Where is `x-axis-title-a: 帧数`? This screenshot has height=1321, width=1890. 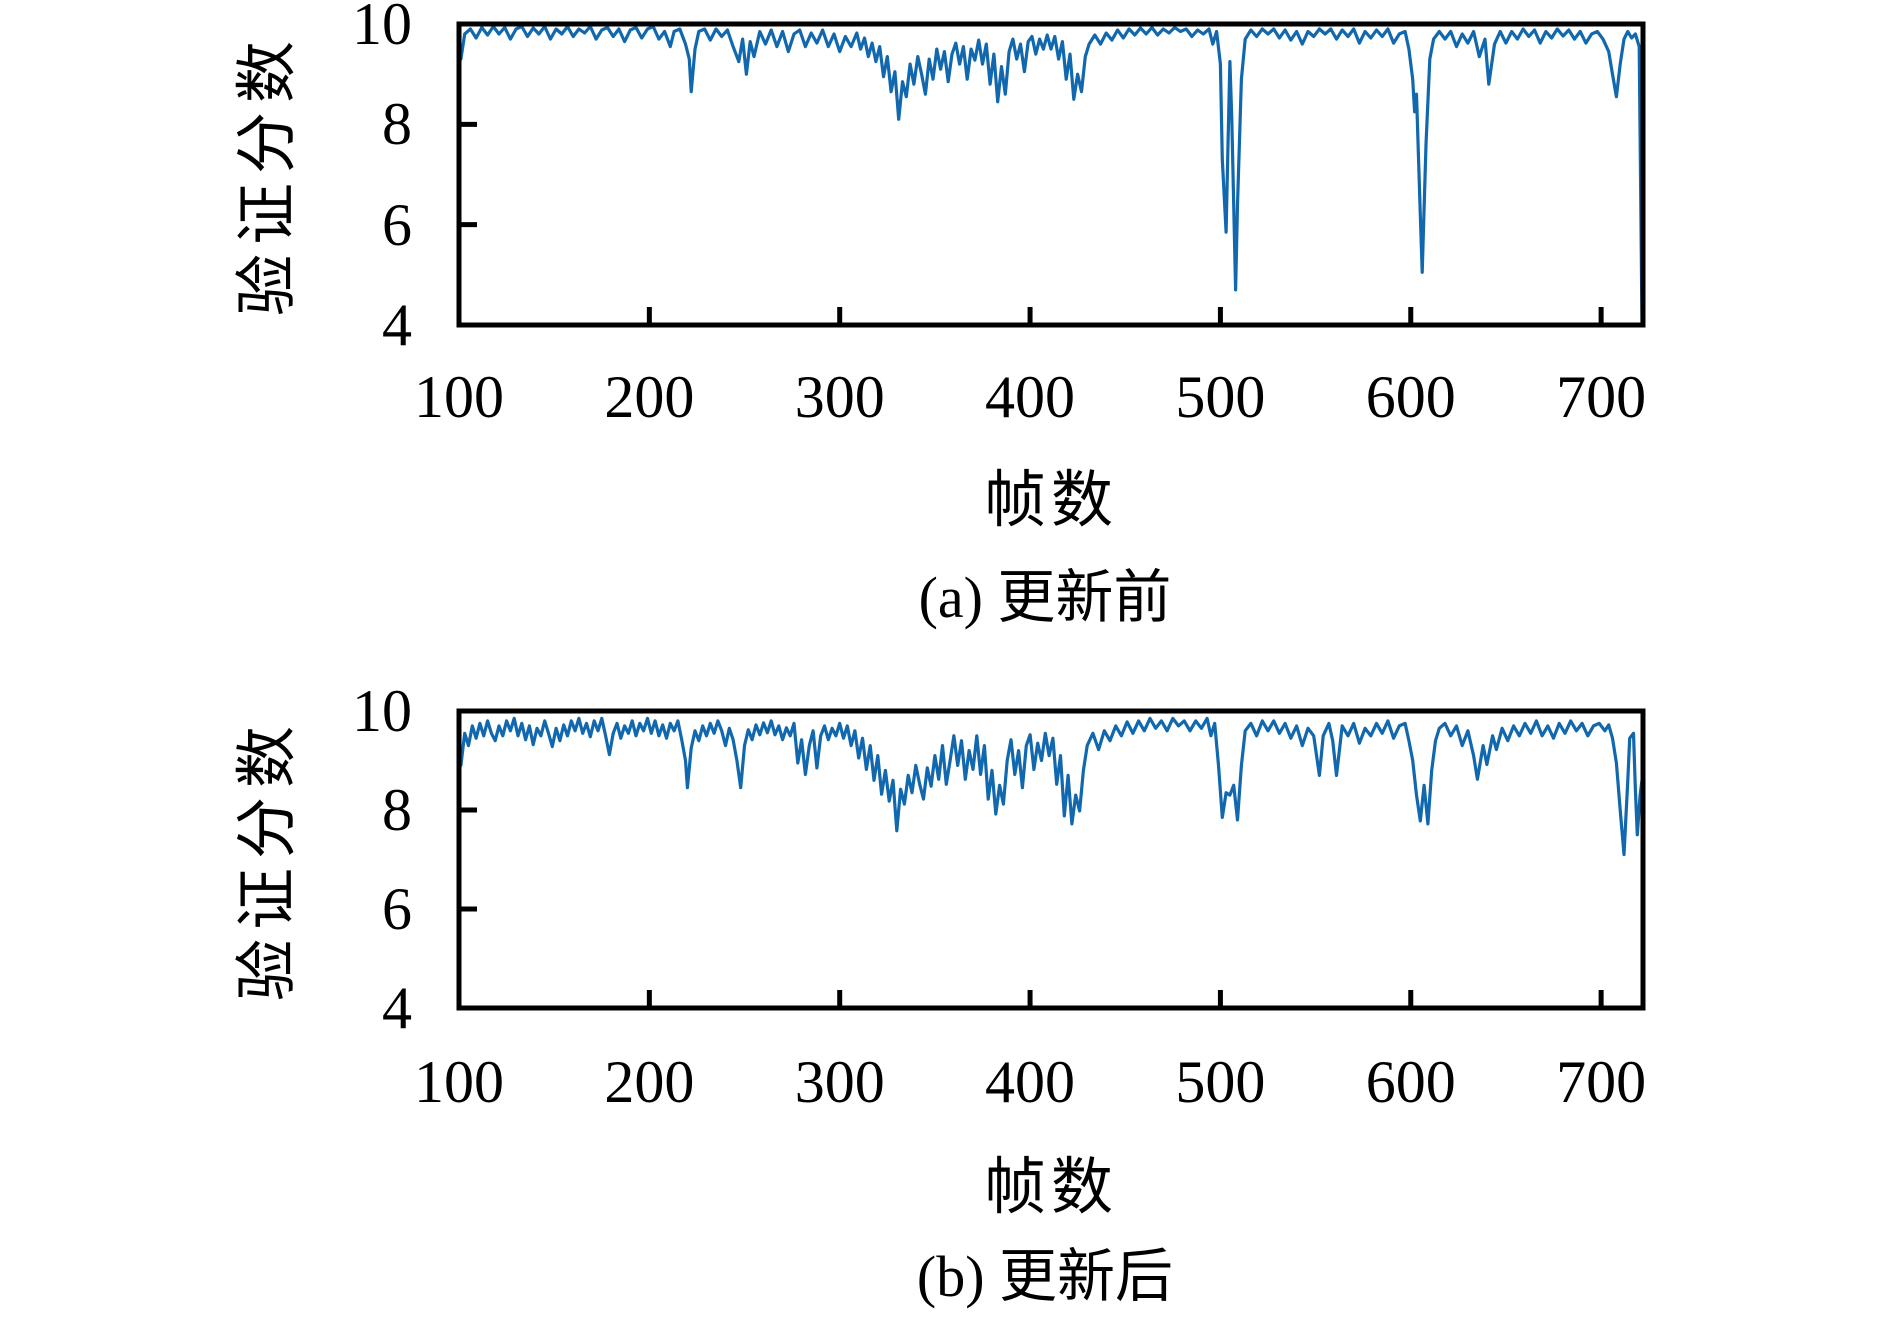
x-axis-title-a: 帧数 is located at coordinates (1051, 501).